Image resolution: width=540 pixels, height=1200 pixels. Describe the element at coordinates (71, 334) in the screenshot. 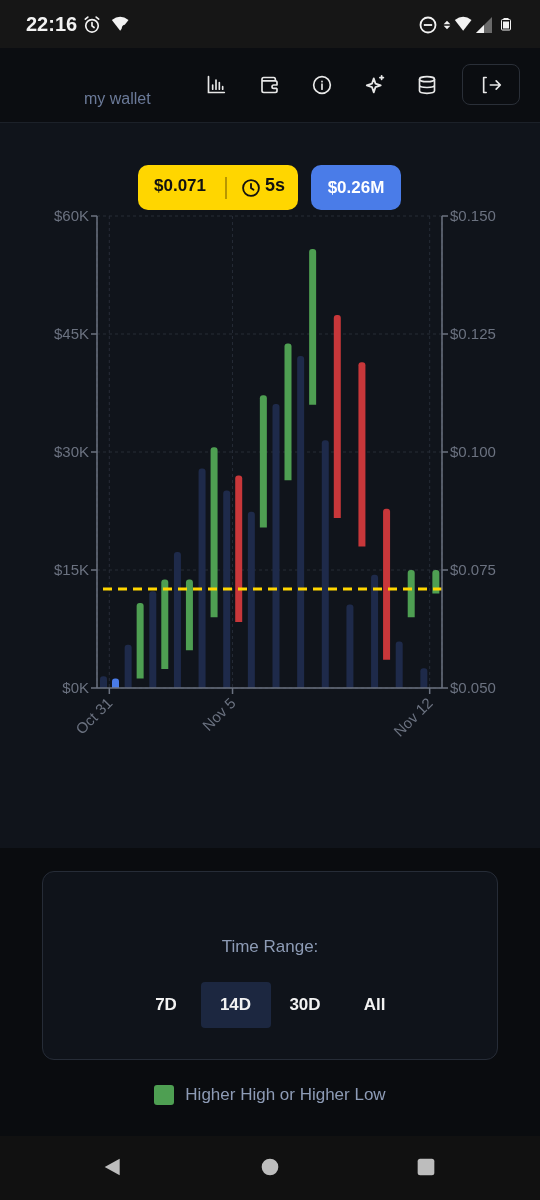

I see `y-tick-label: $45K` at that location.